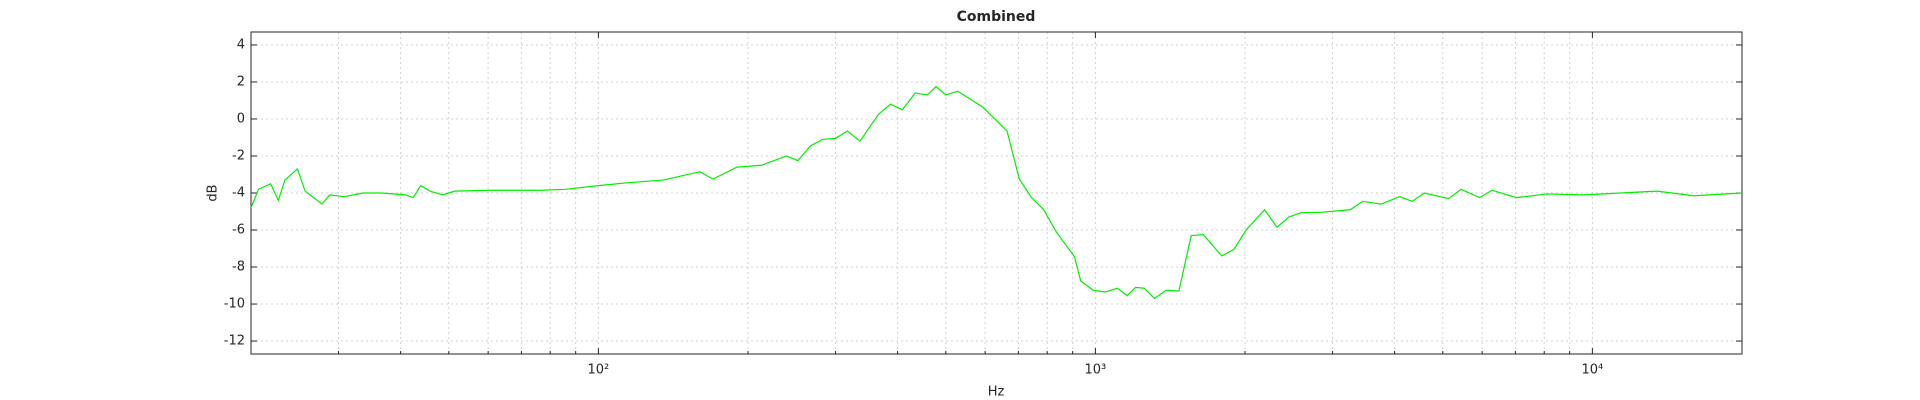 The width and height of the screenshot is (1920, 400). What do you see at coordinates (238, 193) in the screenshot?
I see `y-tick-label: -4` at bounding box center [238, 193].